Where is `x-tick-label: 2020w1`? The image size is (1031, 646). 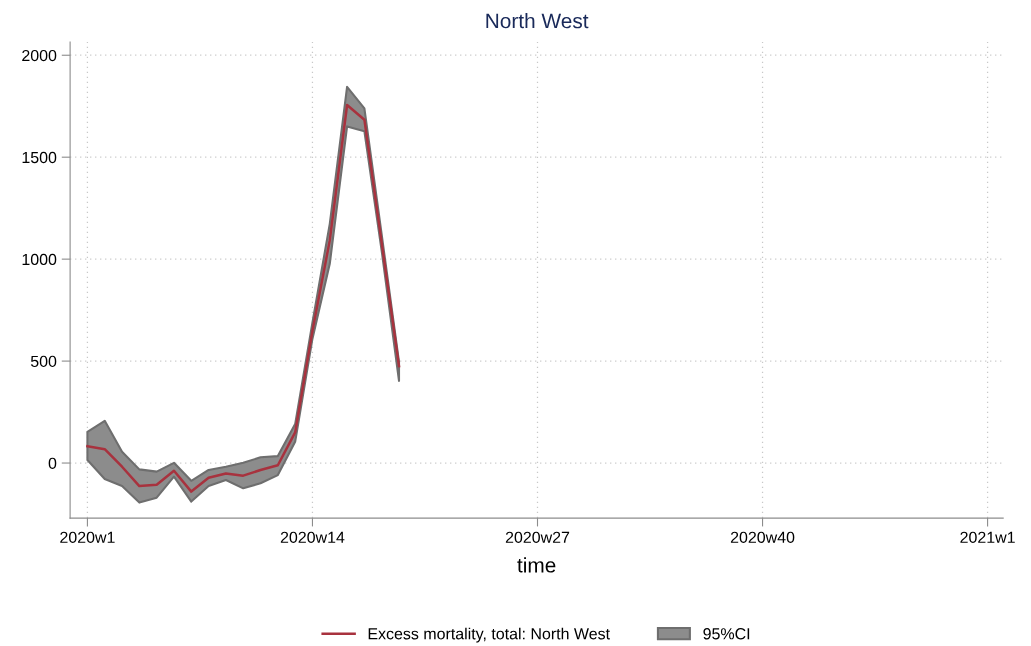
x-tick-label: 2020w1 is located at coordinates (87, 537).